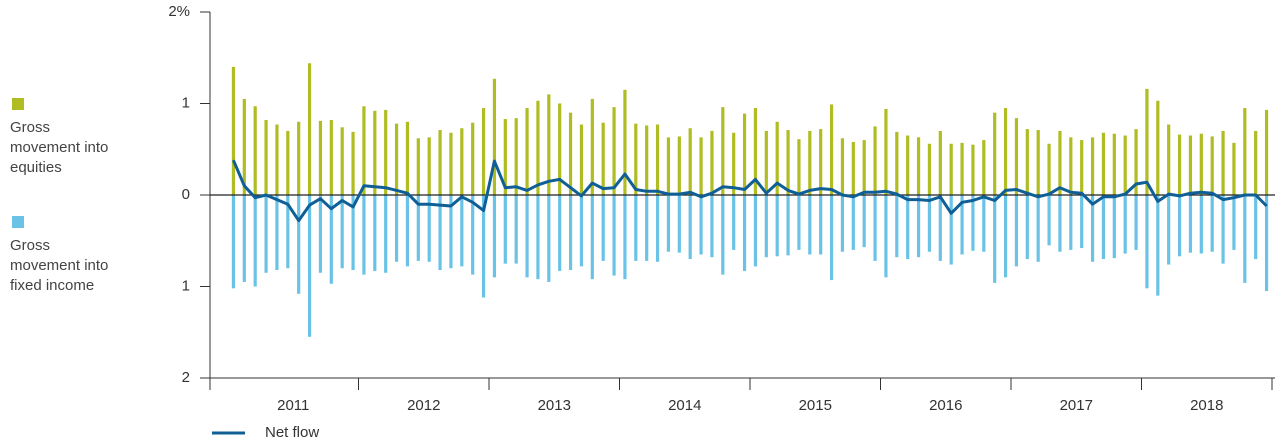 The image size is (1278, 442). I want to click on x-tick-label: 2011, so click(293, 405).